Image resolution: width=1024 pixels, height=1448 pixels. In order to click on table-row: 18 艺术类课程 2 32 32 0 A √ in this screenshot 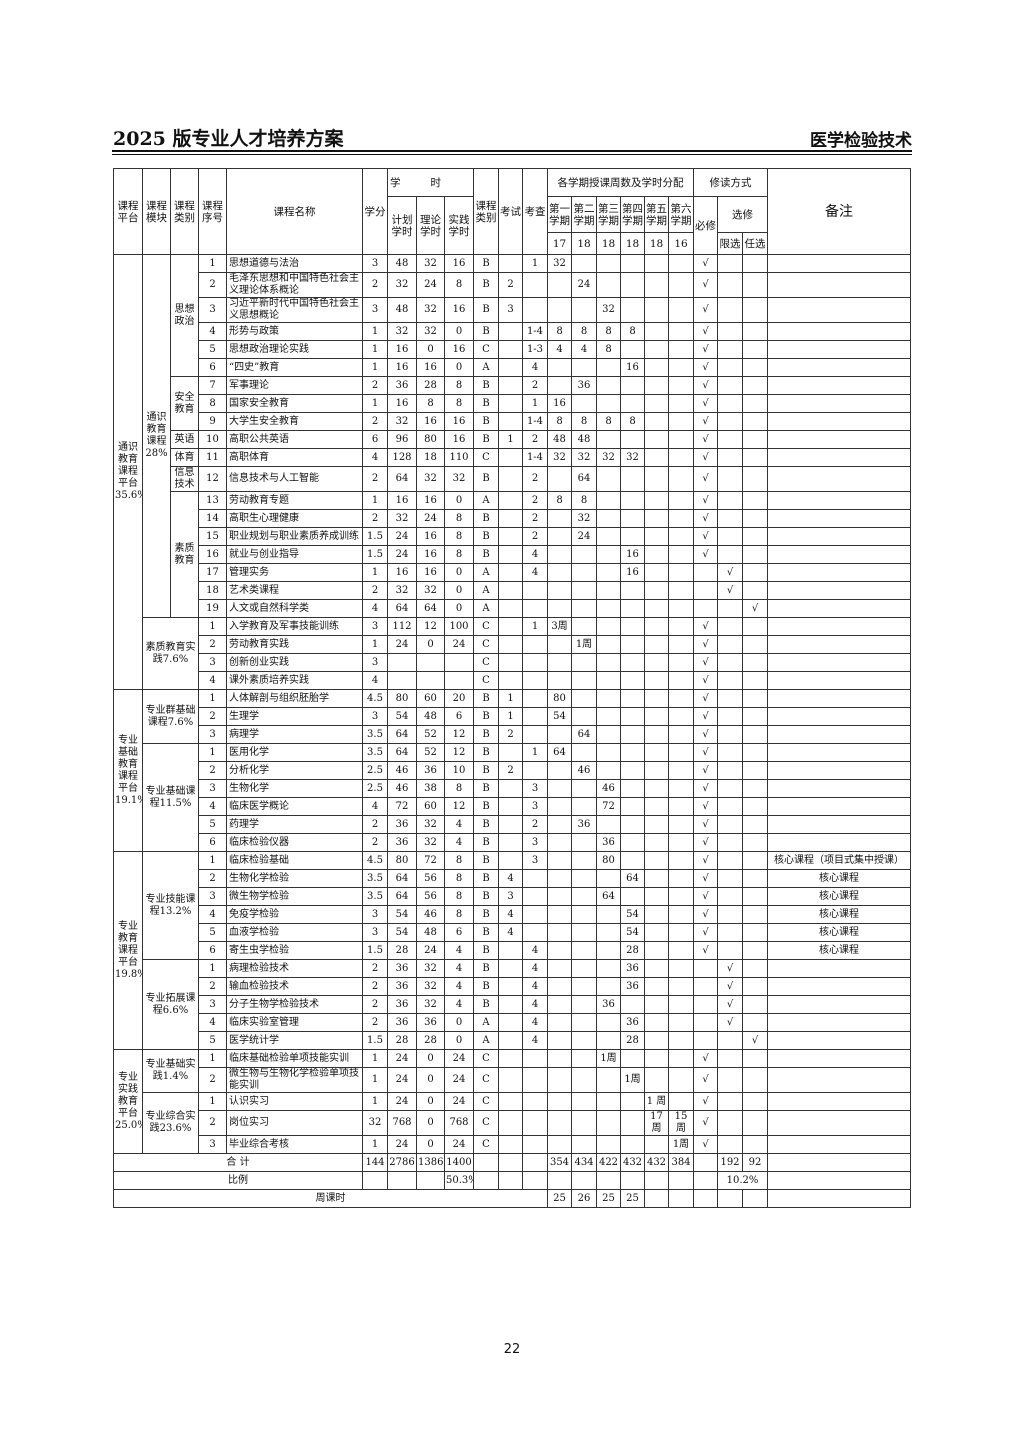, I will do `click(512, 590)`.